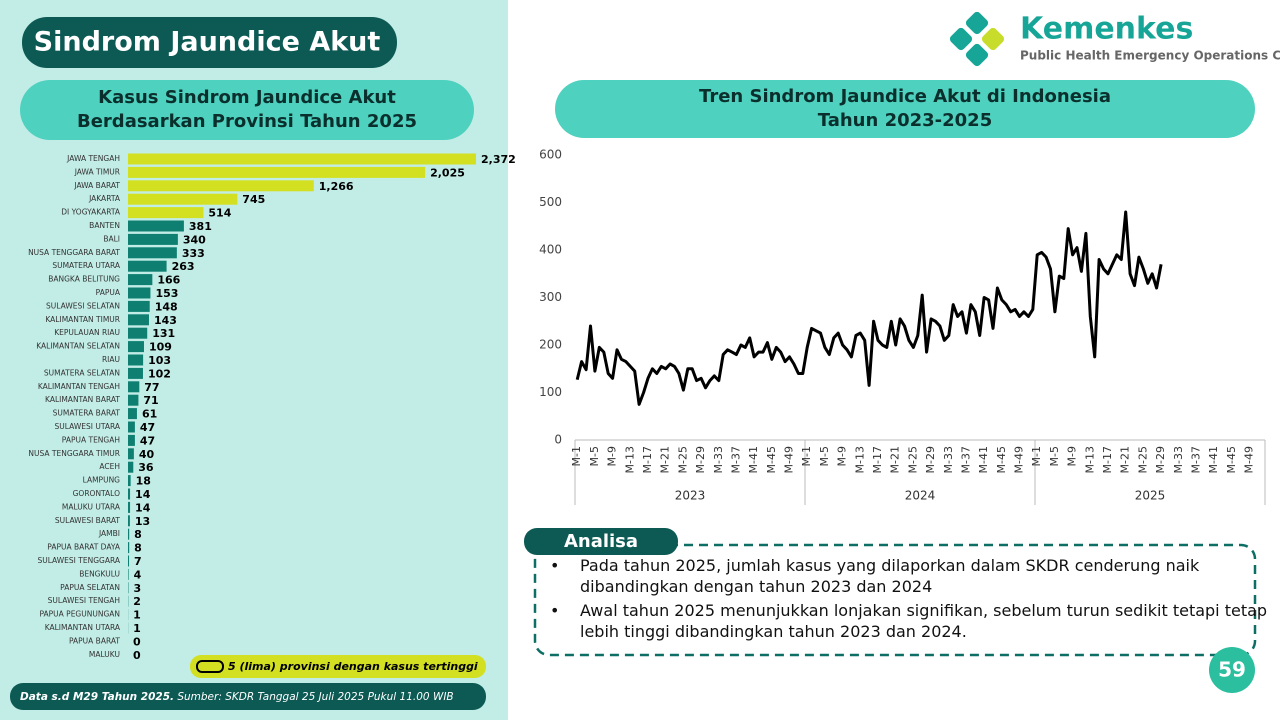 The height and width of the screenshot is (720, 1280). Describe the element at coordinates (138, 534) in the screenshot. I see `value-label: 8` at that location.